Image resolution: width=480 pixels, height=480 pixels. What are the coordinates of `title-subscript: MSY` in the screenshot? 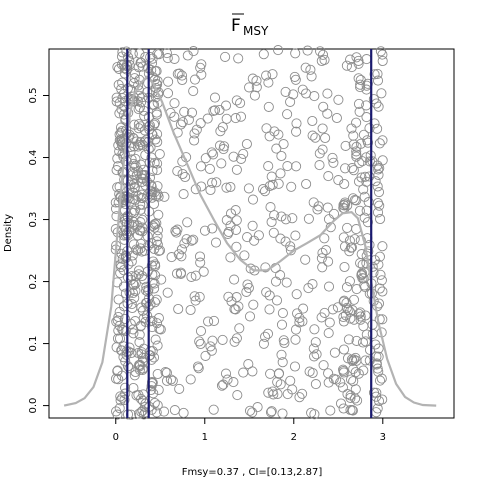 It's located at (256, 31).